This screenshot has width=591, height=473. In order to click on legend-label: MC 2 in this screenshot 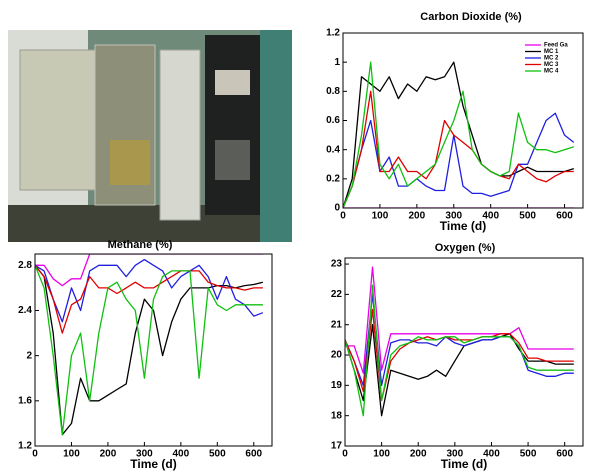, I will do `click(551, 59)`.